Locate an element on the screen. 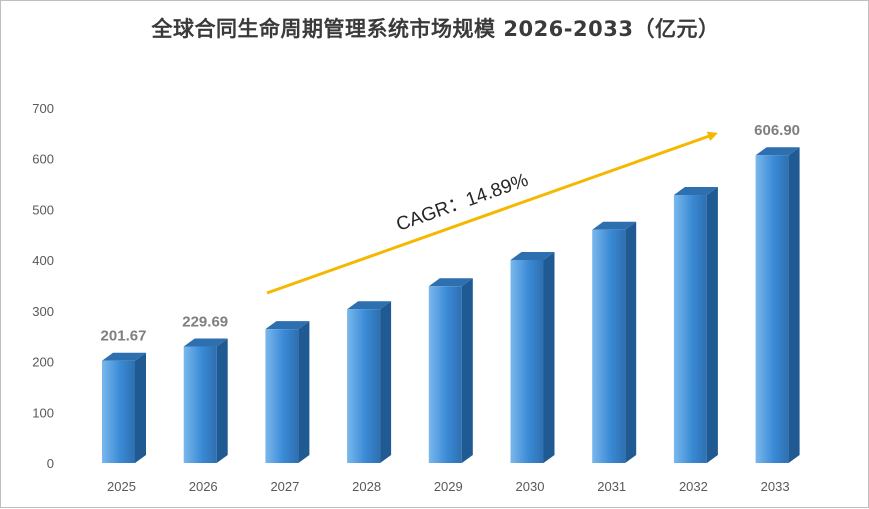 The image size is (869, 509). x-tick-label: 2025 is located at coordinates (121, 486).